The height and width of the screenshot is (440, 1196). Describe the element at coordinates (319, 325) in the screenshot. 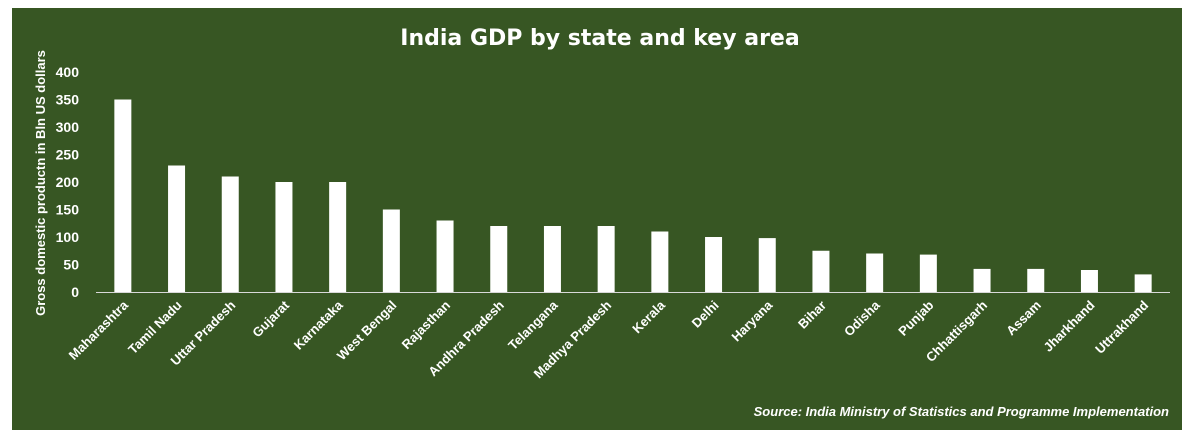

I see `x-tick-label: Karnataka` at that location.